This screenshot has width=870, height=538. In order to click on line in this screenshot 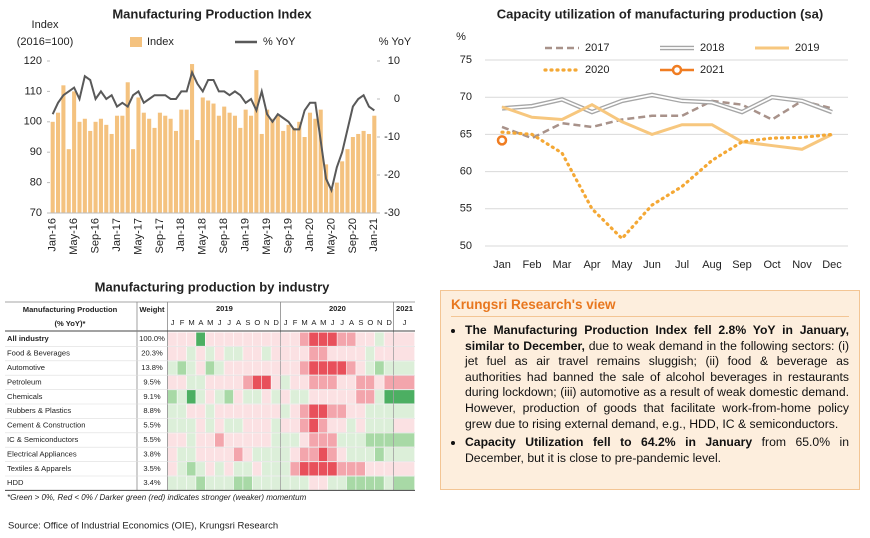, I will do `click(213, 131)`.